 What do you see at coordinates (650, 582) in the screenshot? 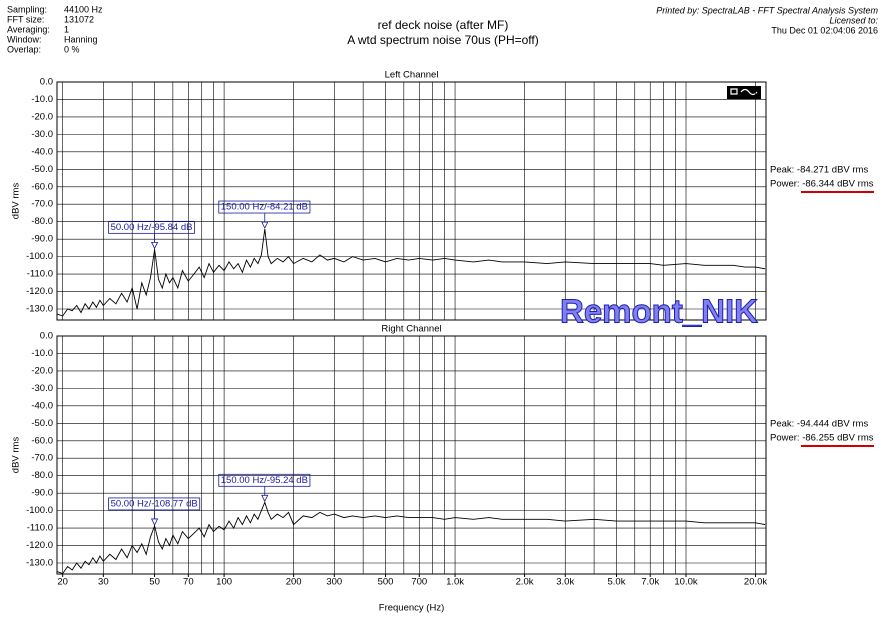
I see `x-tick-label: 7.0k` at bounding box center [650, 582].